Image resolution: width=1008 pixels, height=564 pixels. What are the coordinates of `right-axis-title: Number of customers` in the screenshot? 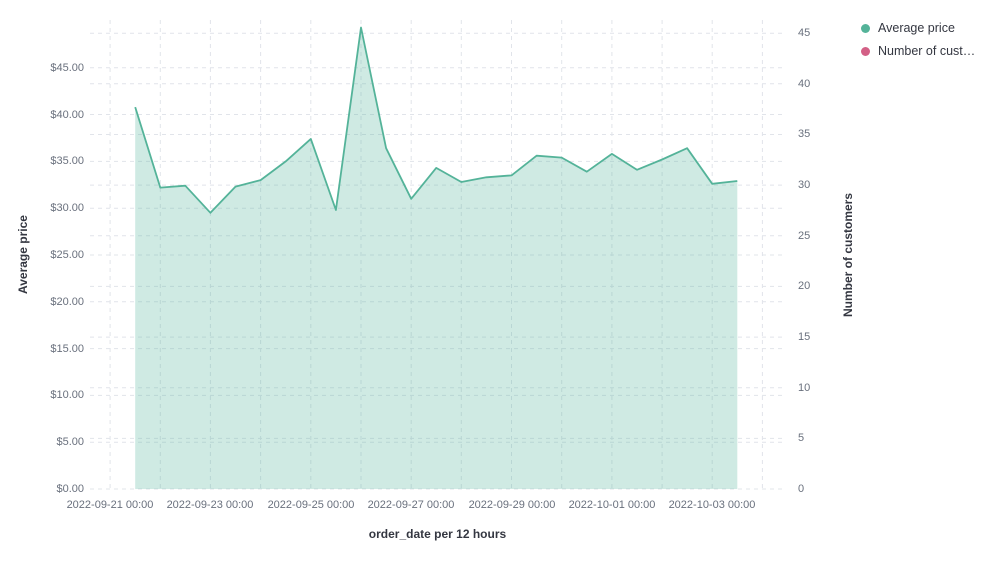 It's located at (848, 254).